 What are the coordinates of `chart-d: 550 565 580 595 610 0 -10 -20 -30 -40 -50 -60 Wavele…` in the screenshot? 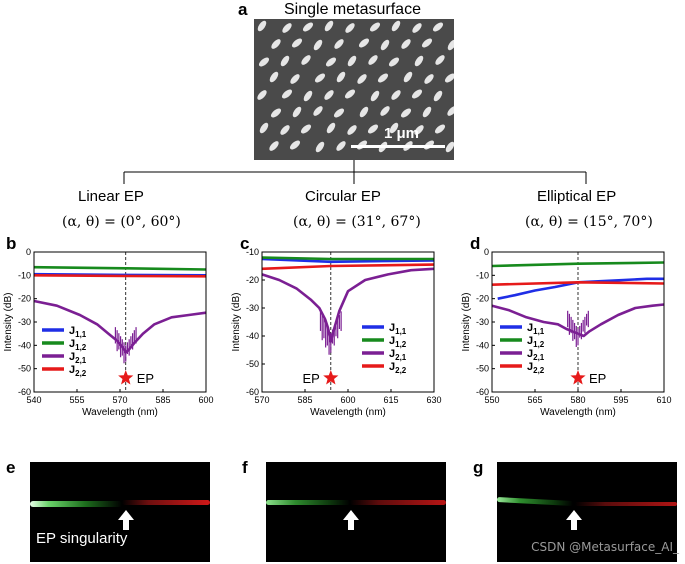 It's located at (566, 332).